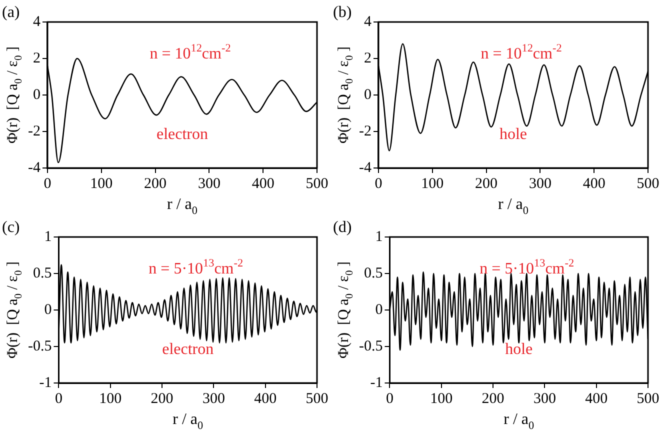 The width and height of the screenshot is (663, 431). What do you see at coordinates (342, 12) in the screenshot?
I see `chart-title: (b)` at bounding box center [342, 12].